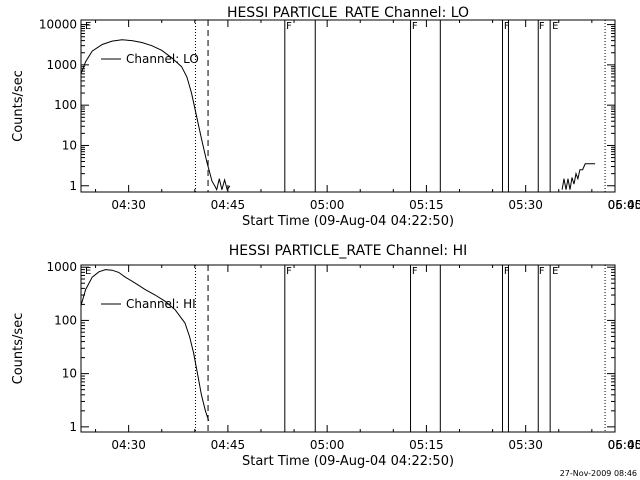 The image size is (640, 480). I want to click on chart-title: HESSI PARTICLE_RATE Channel: LO, so click(348, 13).